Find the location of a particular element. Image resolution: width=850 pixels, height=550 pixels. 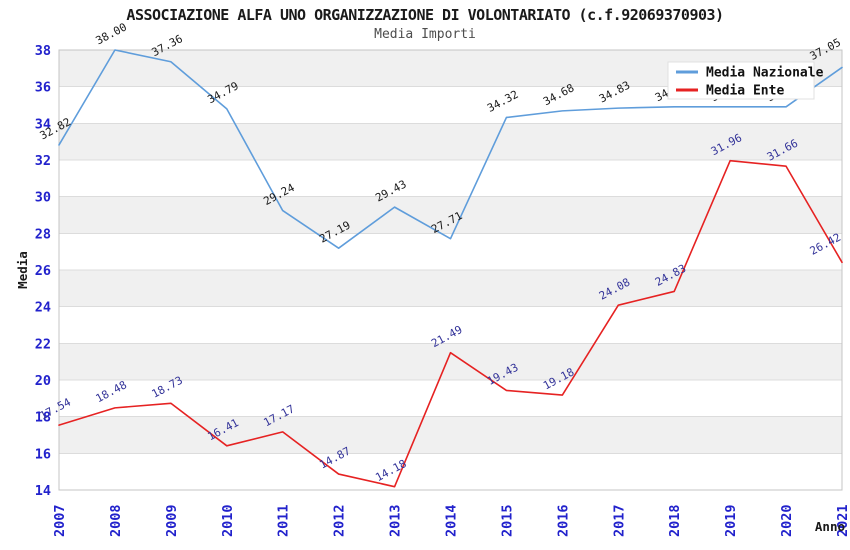

x-tick-label: 2018 is located at coordinates (675, 520).